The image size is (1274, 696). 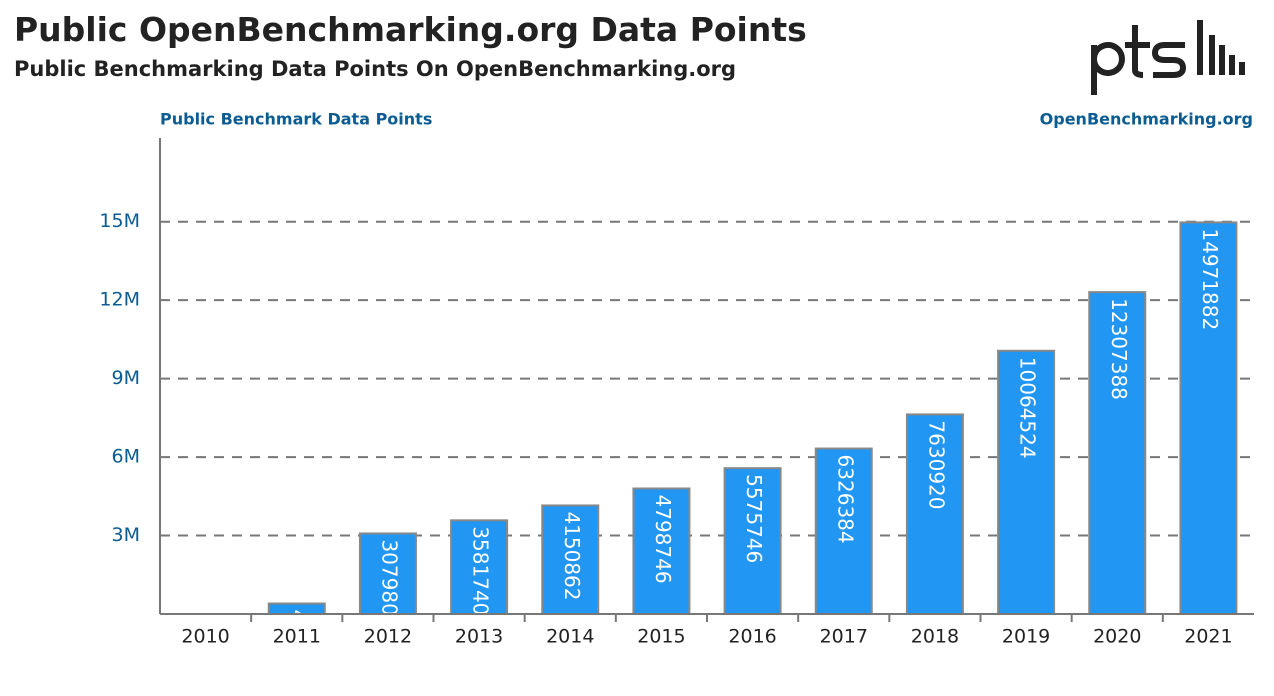 What do you see at coordinates (752, 637) in the screenshot?
I see `x-tick-label: 2016` at bounding box center [752, 637].